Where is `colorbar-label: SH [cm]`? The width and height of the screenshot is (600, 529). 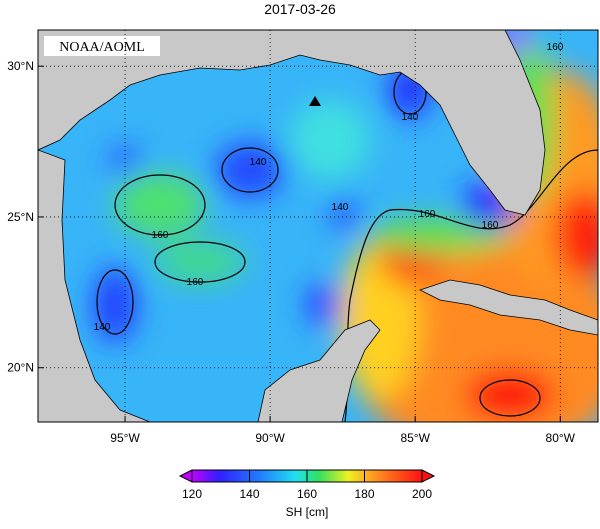 colorbar-label: SH [cm] is located at coordinates (307, 512).